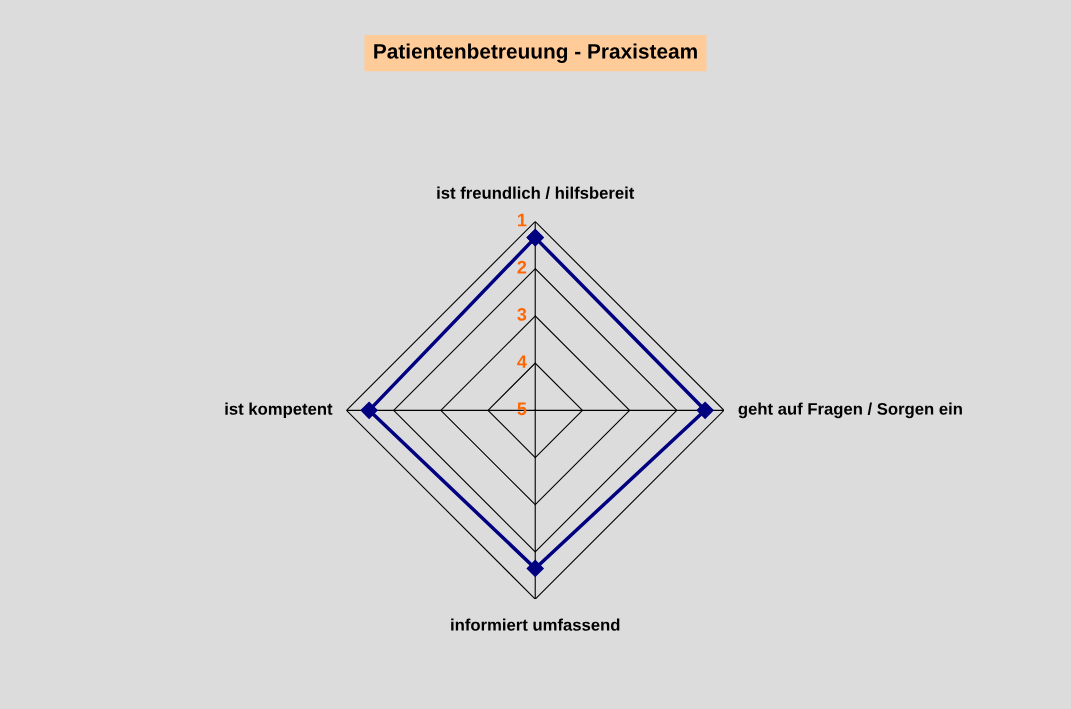 This screenshot has width=1071, height=709. I want to click on spoke-label: informiert umfassend, so click(535, 624).